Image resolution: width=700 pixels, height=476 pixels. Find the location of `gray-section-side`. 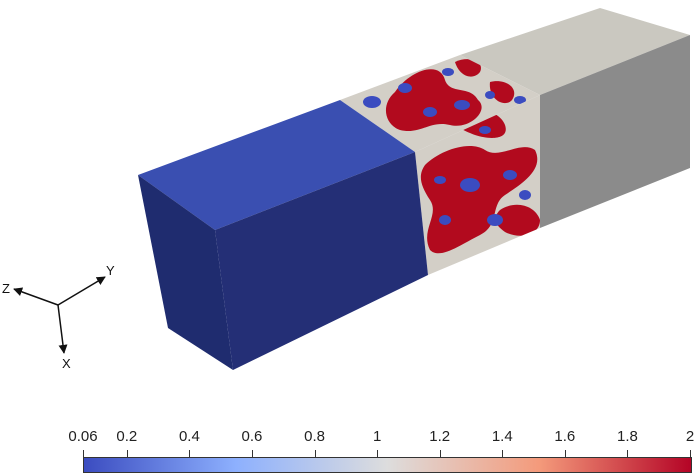

gray-section-side is located at coordinates (615, 131).